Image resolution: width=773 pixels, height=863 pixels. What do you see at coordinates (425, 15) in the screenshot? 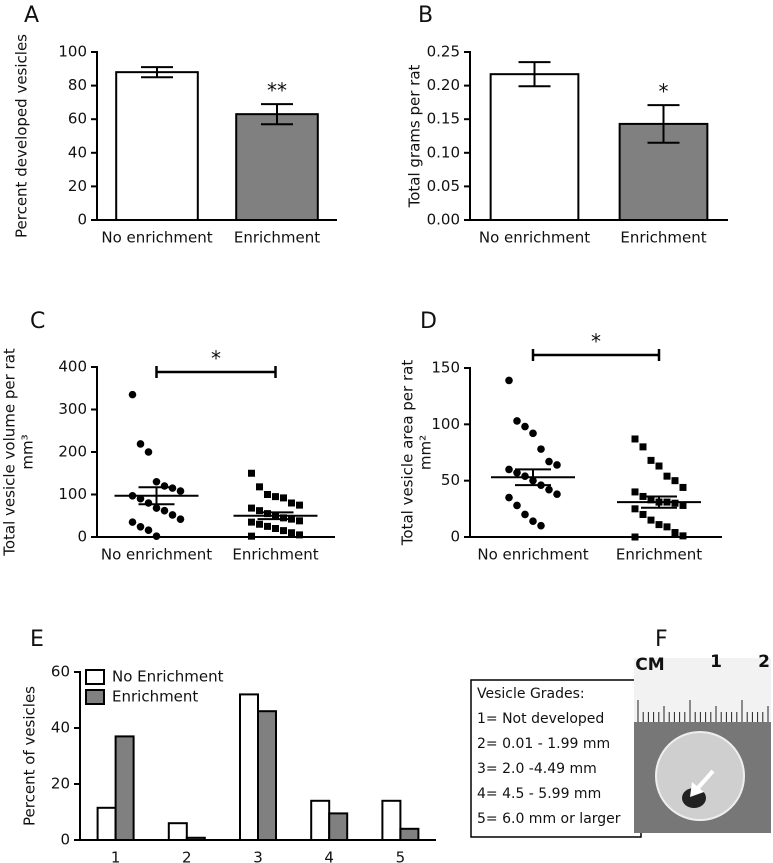
I see `panel-label: B` at bounding box center [425, 15].